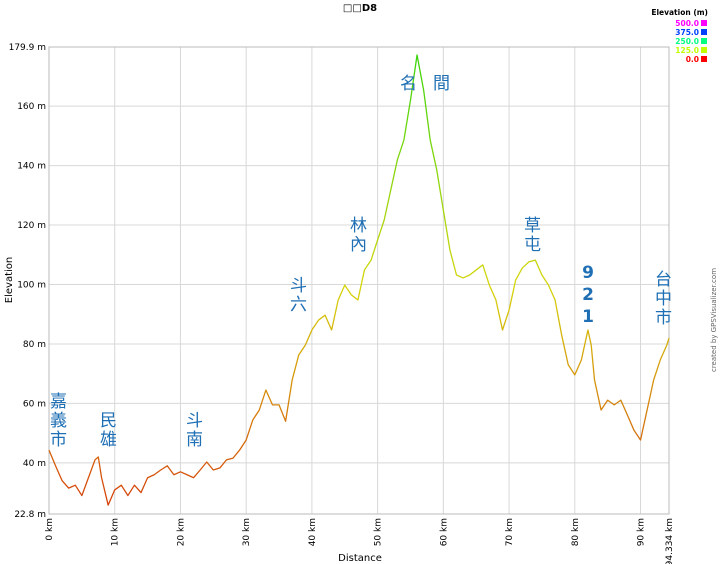  Describe the element at coordinates (642, 532) in the screenshot. I see `x-tick-label: 90 km` at that location.